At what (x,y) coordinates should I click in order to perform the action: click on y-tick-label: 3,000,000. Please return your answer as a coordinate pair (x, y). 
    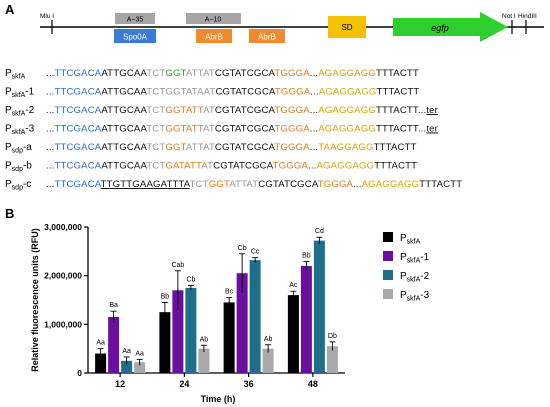
    Looking at the image, I should click on (63, 227).